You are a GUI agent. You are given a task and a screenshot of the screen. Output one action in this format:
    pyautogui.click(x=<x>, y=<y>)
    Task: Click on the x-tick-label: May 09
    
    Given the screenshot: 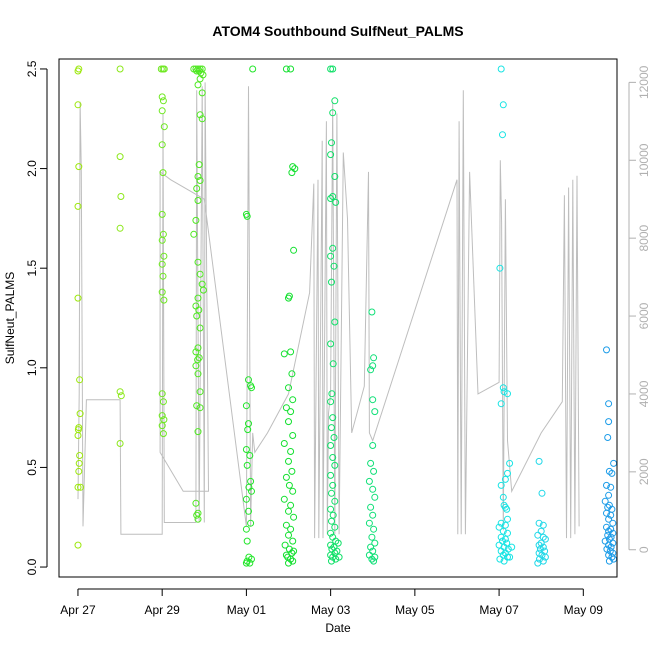 What is the action you would take?
    pyautogui.click(x=584, y=610)
    